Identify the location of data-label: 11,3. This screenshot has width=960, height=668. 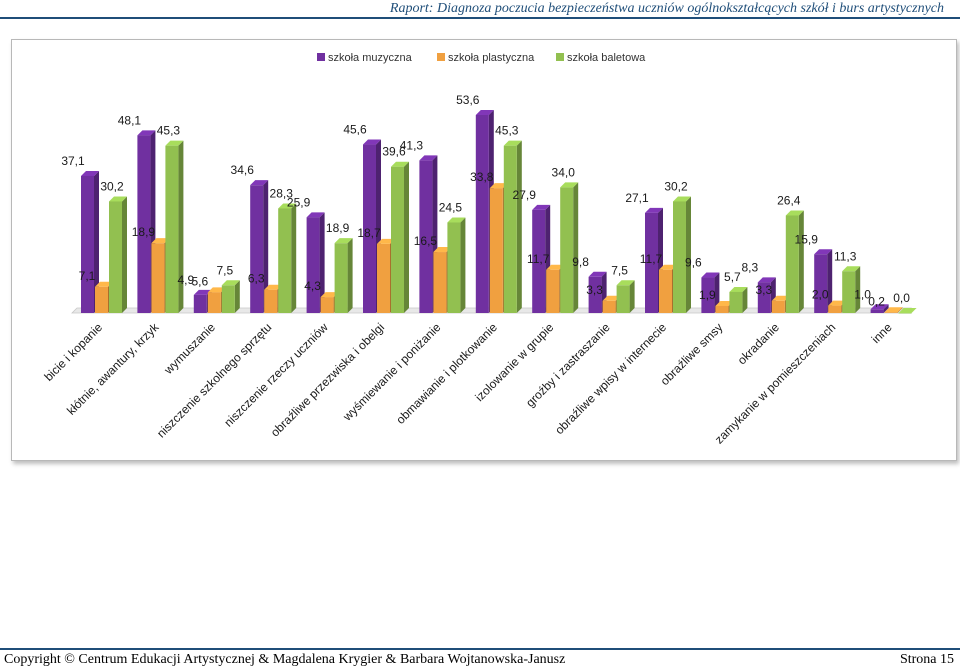
(845, 256).